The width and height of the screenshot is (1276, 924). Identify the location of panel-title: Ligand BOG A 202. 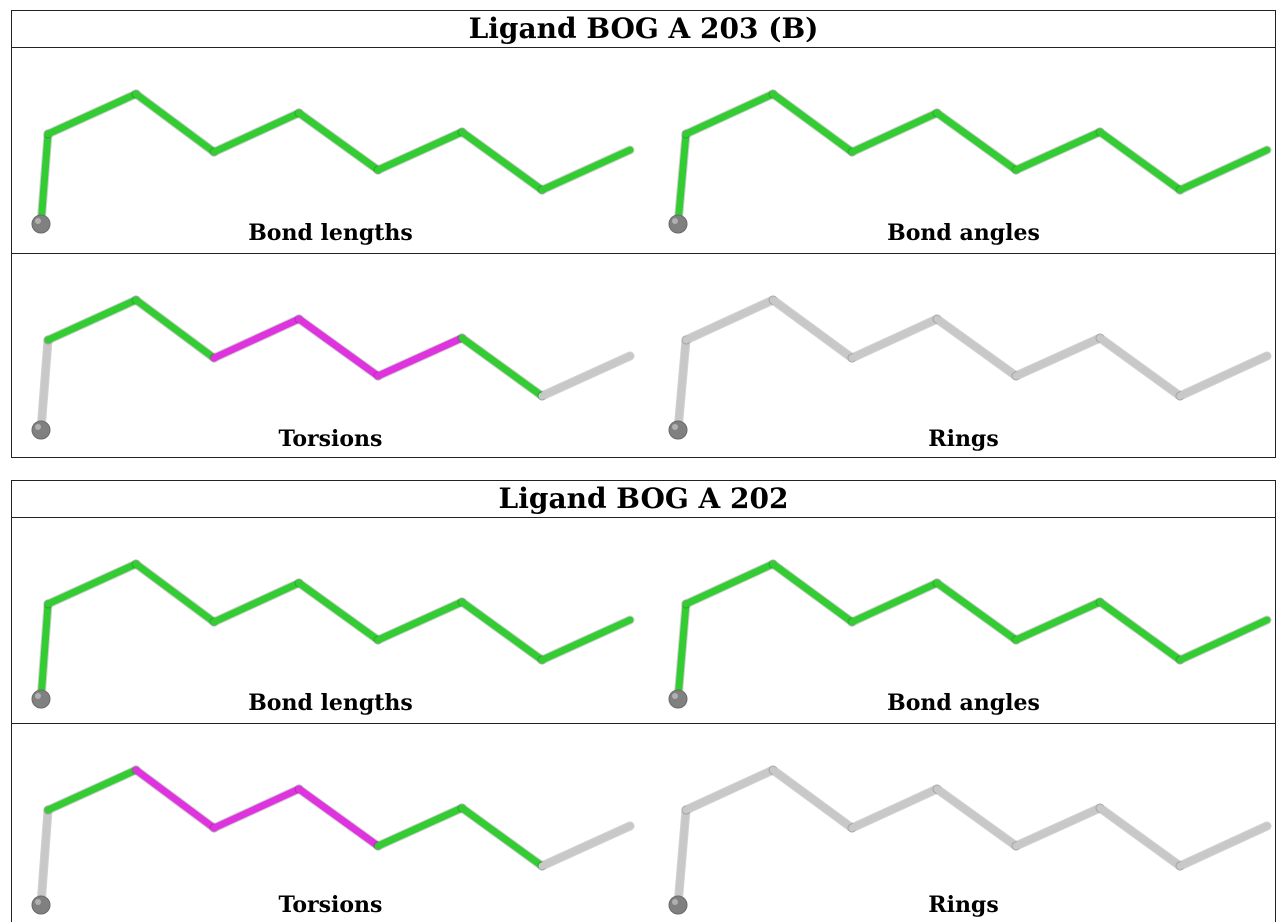
(643, 499).